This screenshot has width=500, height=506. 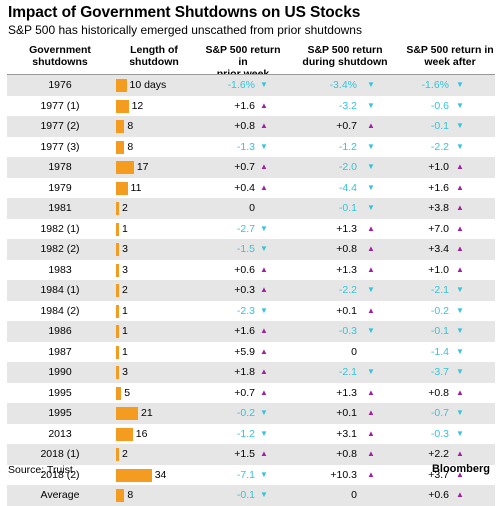 What do you see at coordinates (345, 50) in the screenshot?
I see `column-header-line: S&P 500 return` at bounding box center [345, 50].